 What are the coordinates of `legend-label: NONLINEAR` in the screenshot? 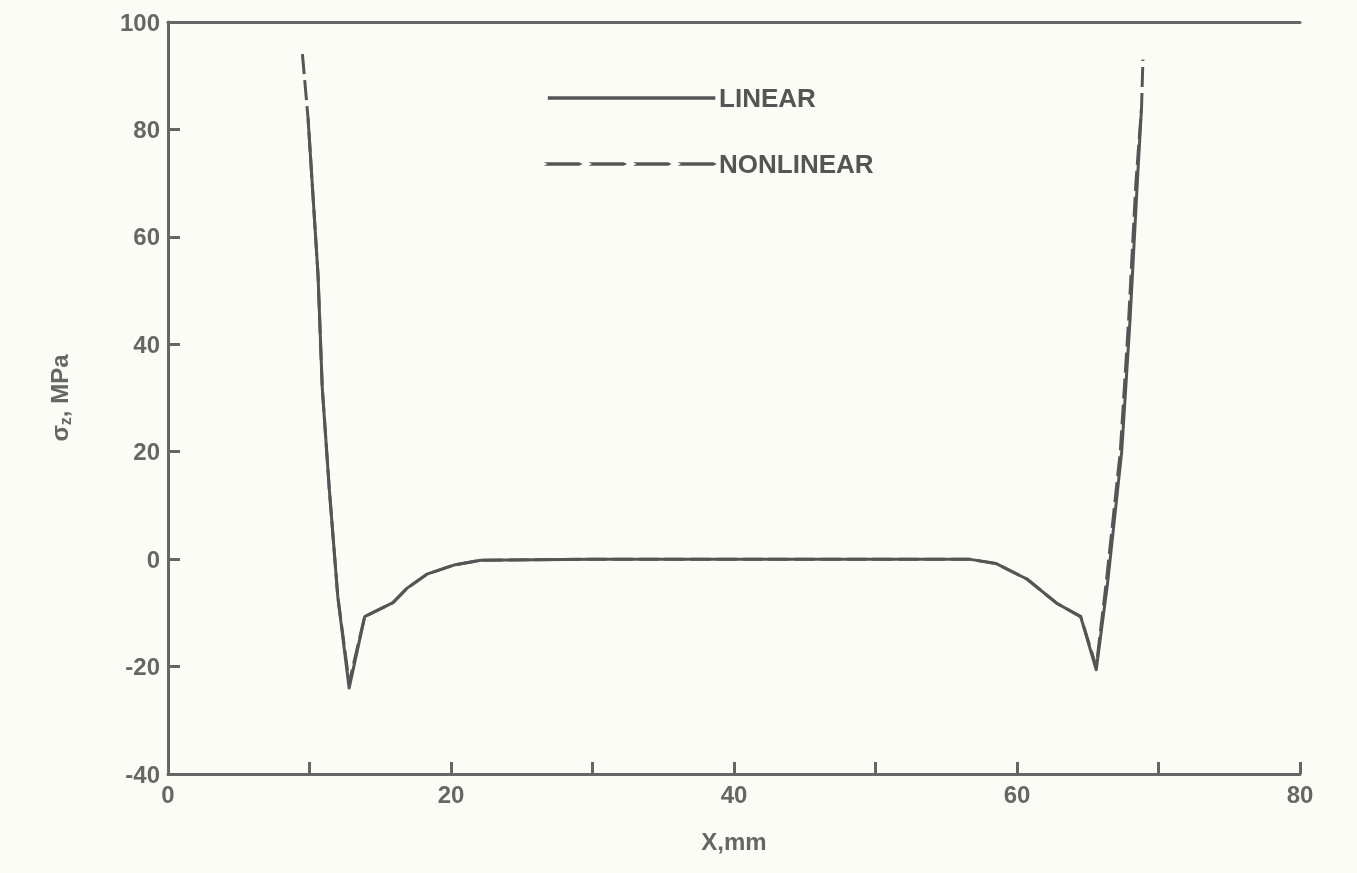 It's located at (796, 164).